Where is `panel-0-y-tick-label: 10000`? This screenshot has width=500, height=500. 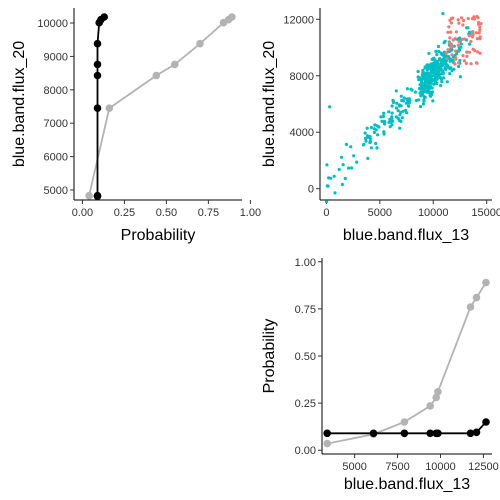 panel-0-y-tick-label: 10000 is located at coordinates (52, 24).